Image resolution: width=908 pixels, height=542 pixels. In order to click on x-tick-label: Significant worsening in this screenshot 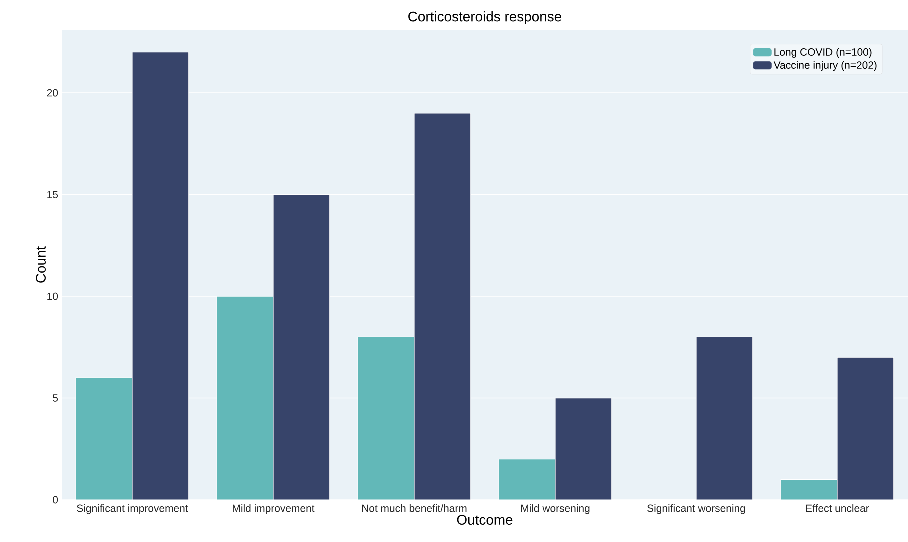, I will do `click(697, 509)`.